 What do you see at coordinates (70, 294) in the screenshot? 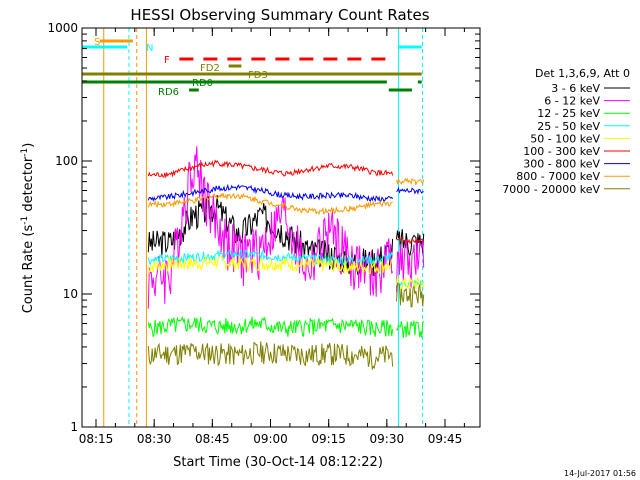
I see `y-tick-label: 10` at bounding box center [70, 294].